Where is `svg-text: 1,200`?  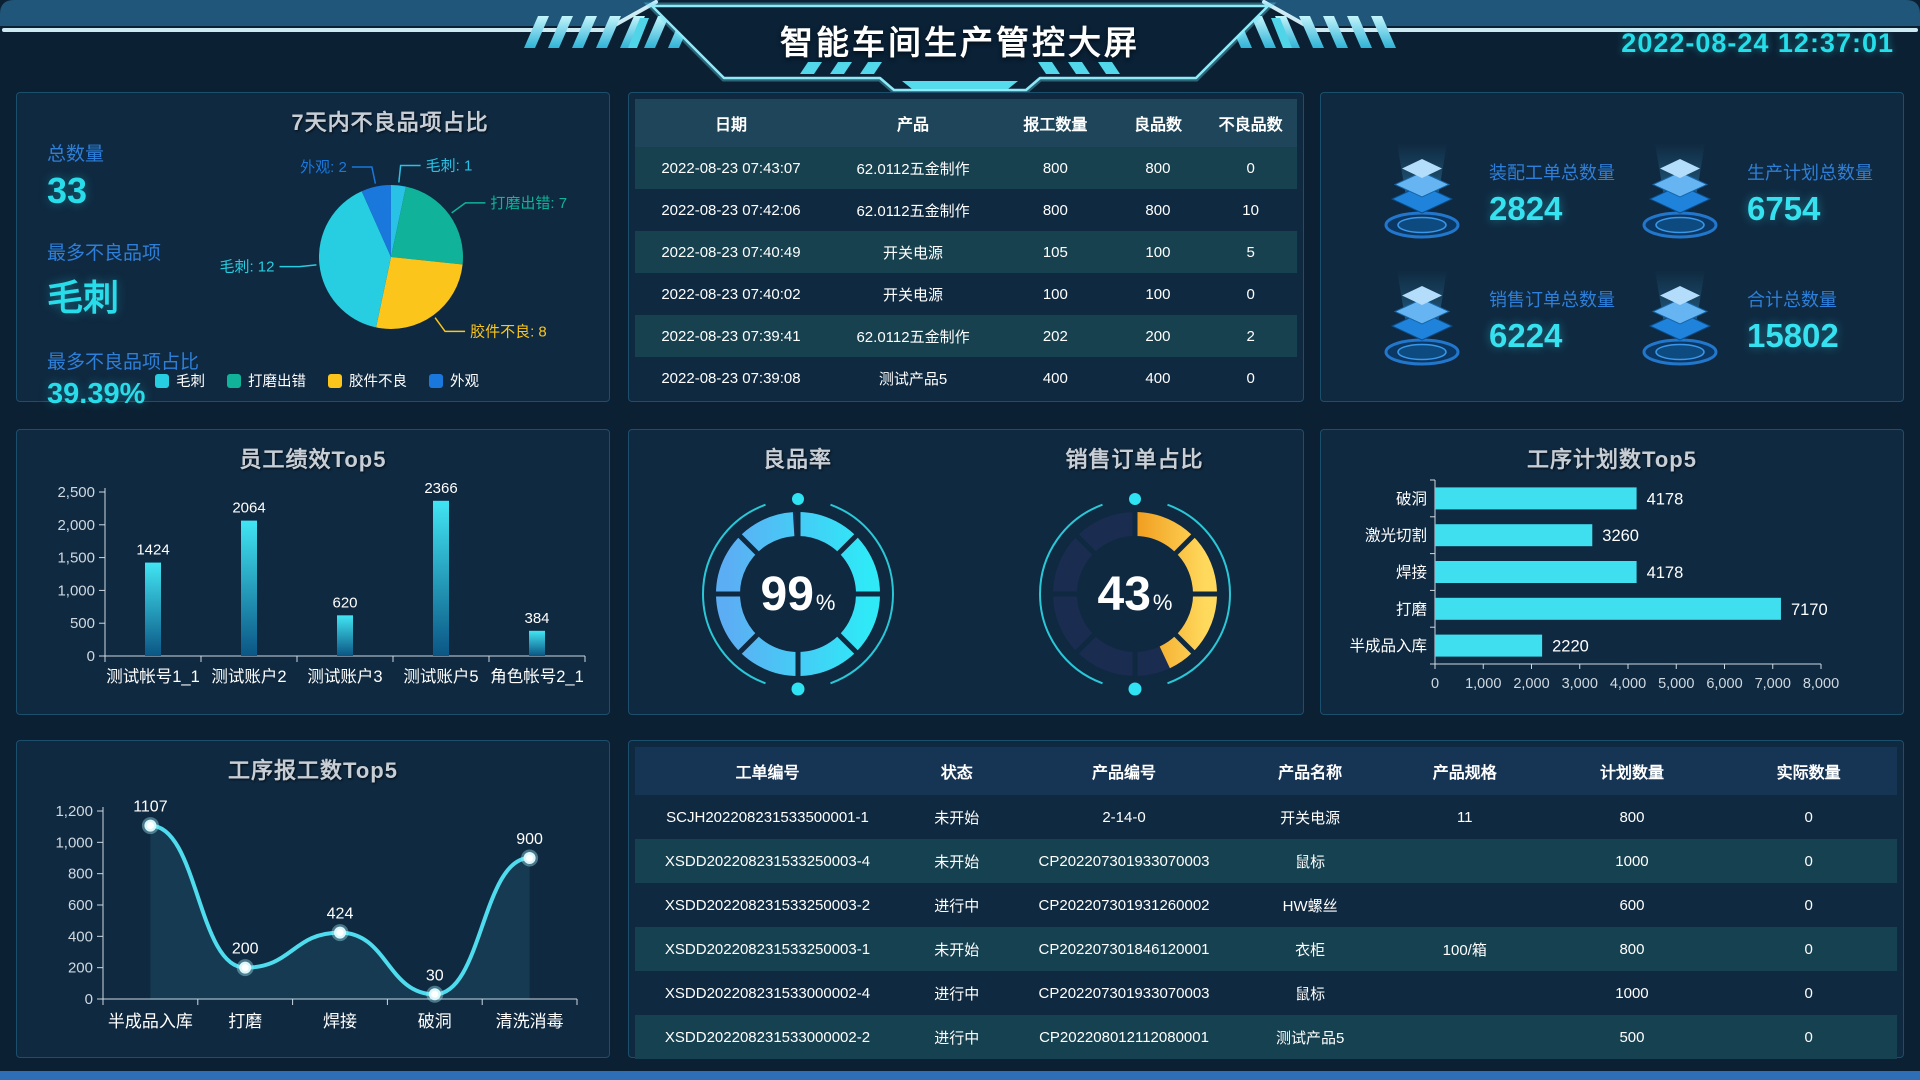
svg-text: 1,200 is located at coordinates (74, 811).